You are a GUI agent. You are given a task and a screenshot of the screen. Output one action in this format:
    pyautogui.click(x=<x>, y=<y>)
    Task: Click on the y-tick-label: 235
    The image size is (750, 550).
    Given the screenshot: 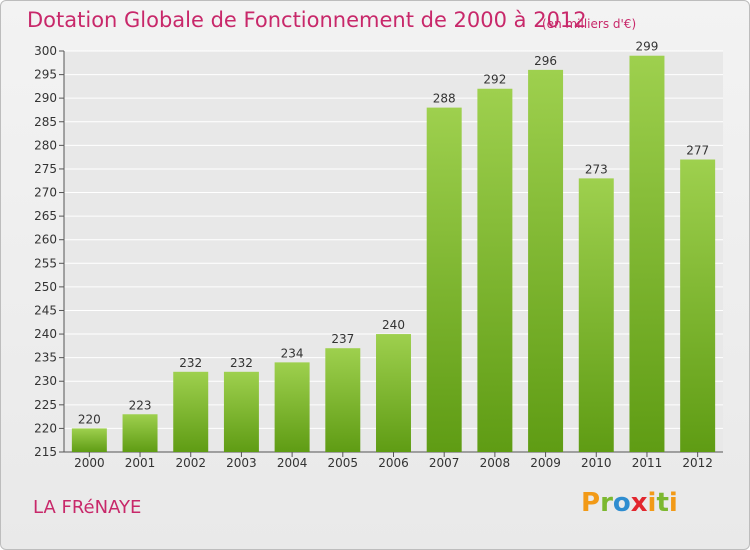 What is the action you would take?
    pyautogui.click(x=45, y=358)
    